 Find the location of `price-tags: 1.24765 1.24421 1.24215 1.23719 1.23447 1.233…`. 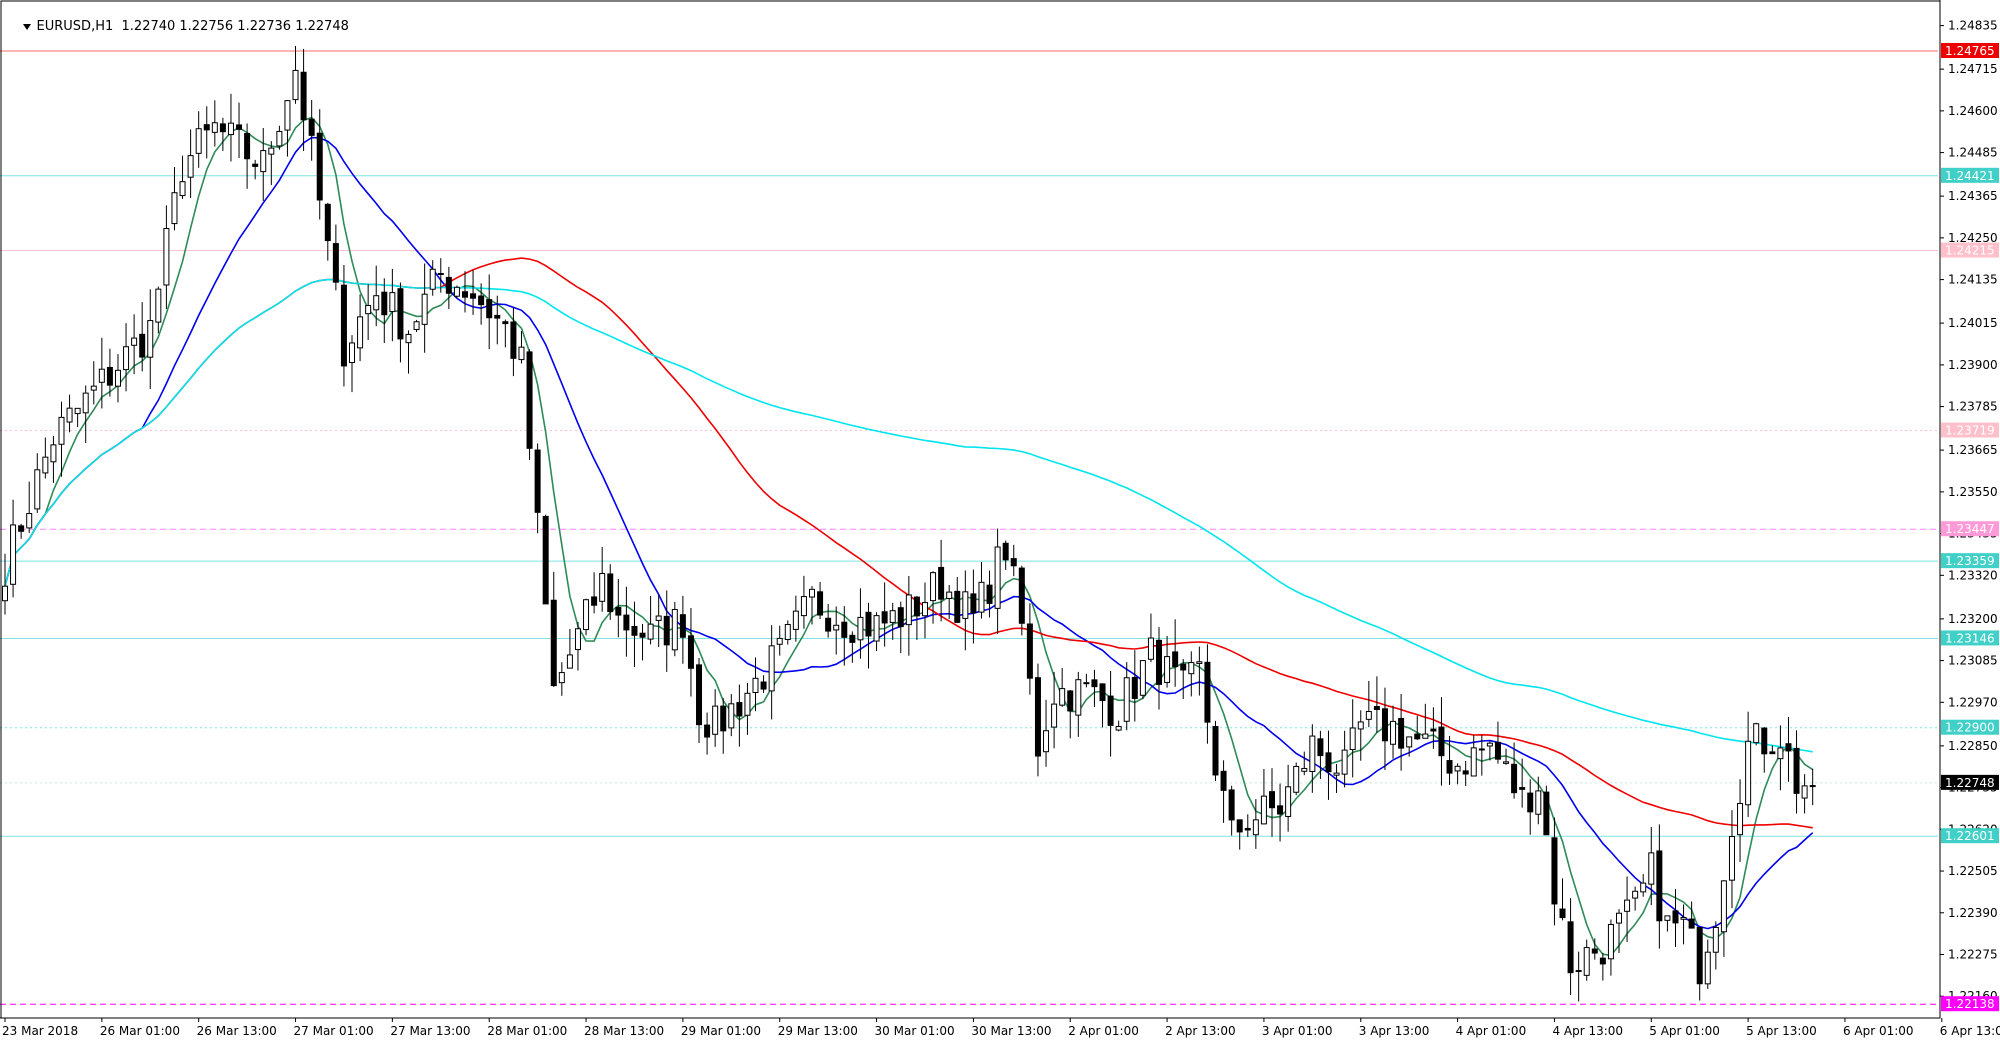

price-tags: 1.24765 1.24421 1.24215 1.23719 1.23447 1.233… is located at coordinates (1970, 527).